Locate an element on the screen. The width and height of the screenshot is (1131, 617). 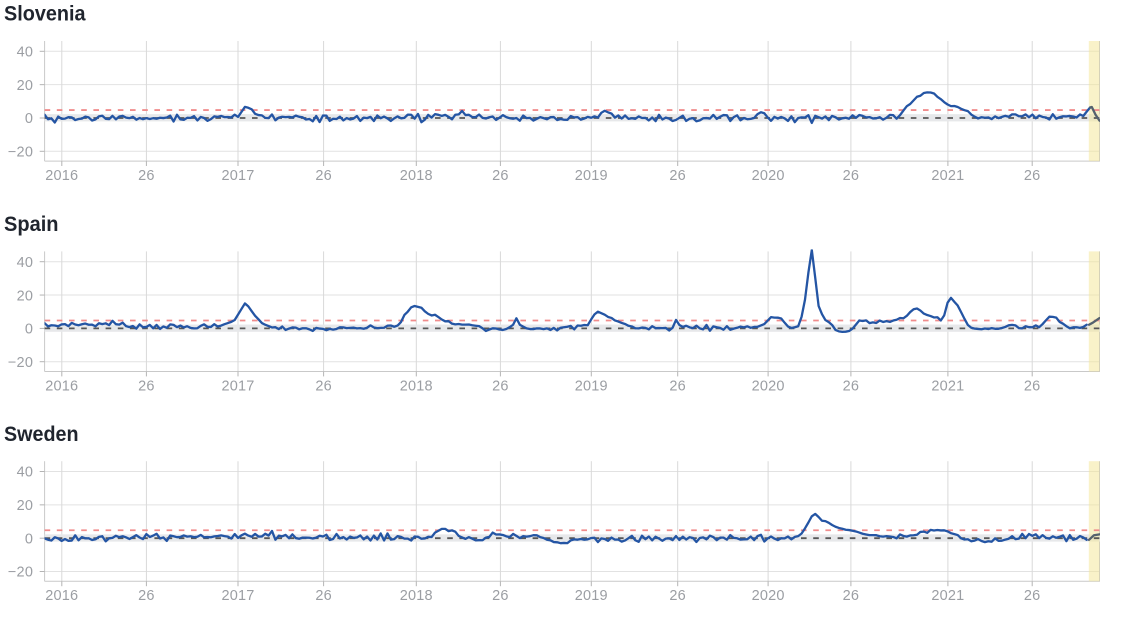
svg-text: Slovenia is located at coordinates (45, 14).